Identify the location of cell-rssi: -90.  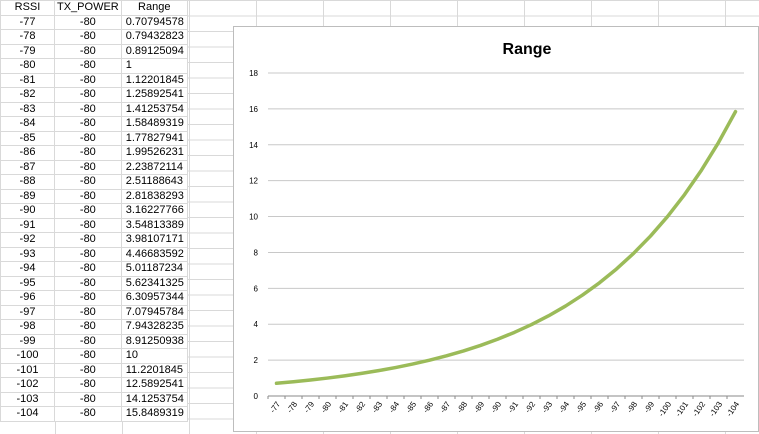
(27, 211).